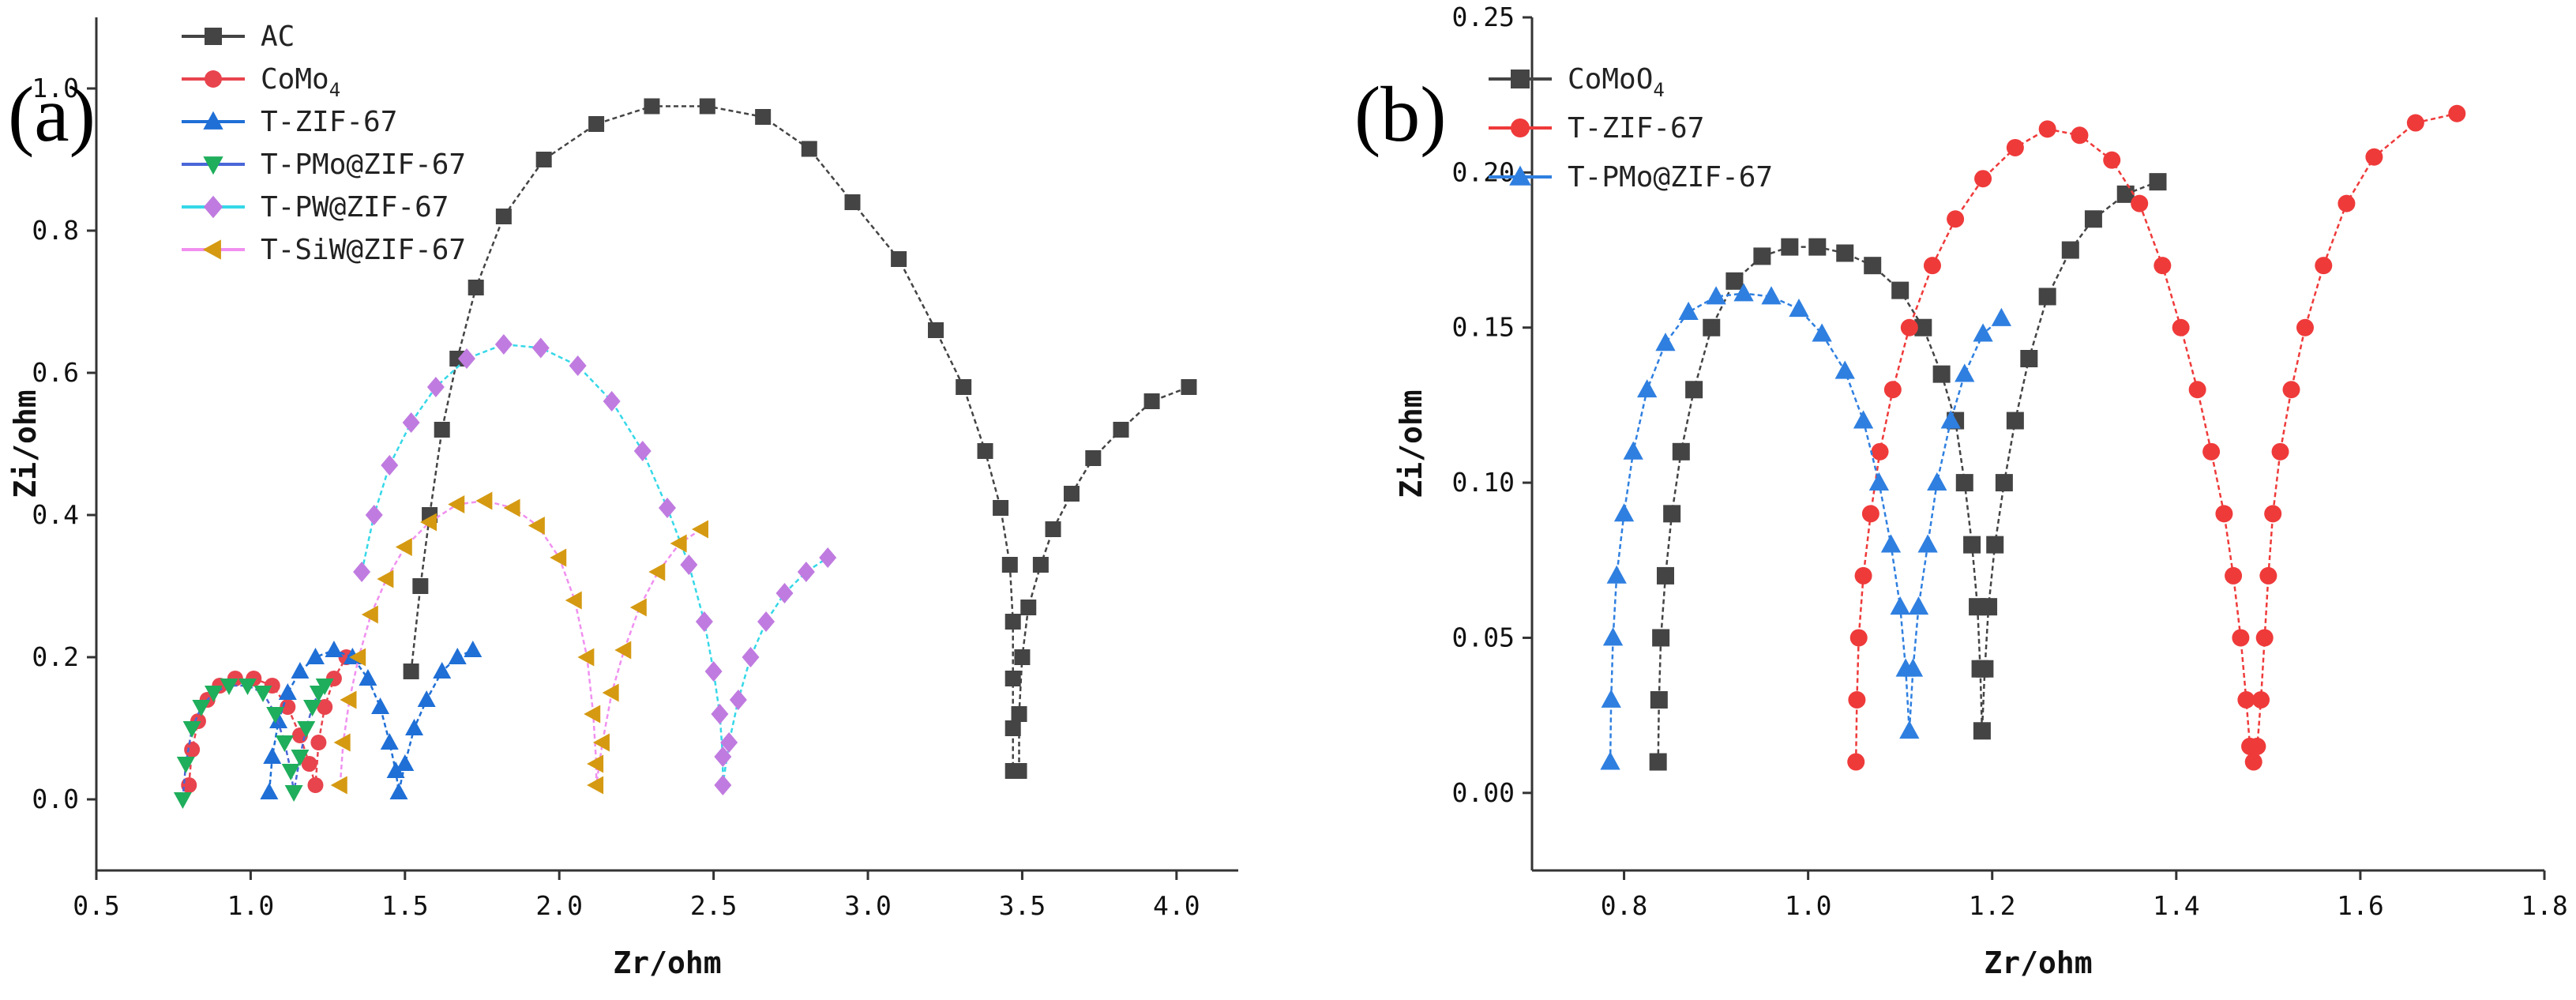 The image size is (2576, 1000). What do you see at coordinates (1483, 171) in the screenshot?
I see `y-tick-label: 0.20` at bounding box center [1483, 171].